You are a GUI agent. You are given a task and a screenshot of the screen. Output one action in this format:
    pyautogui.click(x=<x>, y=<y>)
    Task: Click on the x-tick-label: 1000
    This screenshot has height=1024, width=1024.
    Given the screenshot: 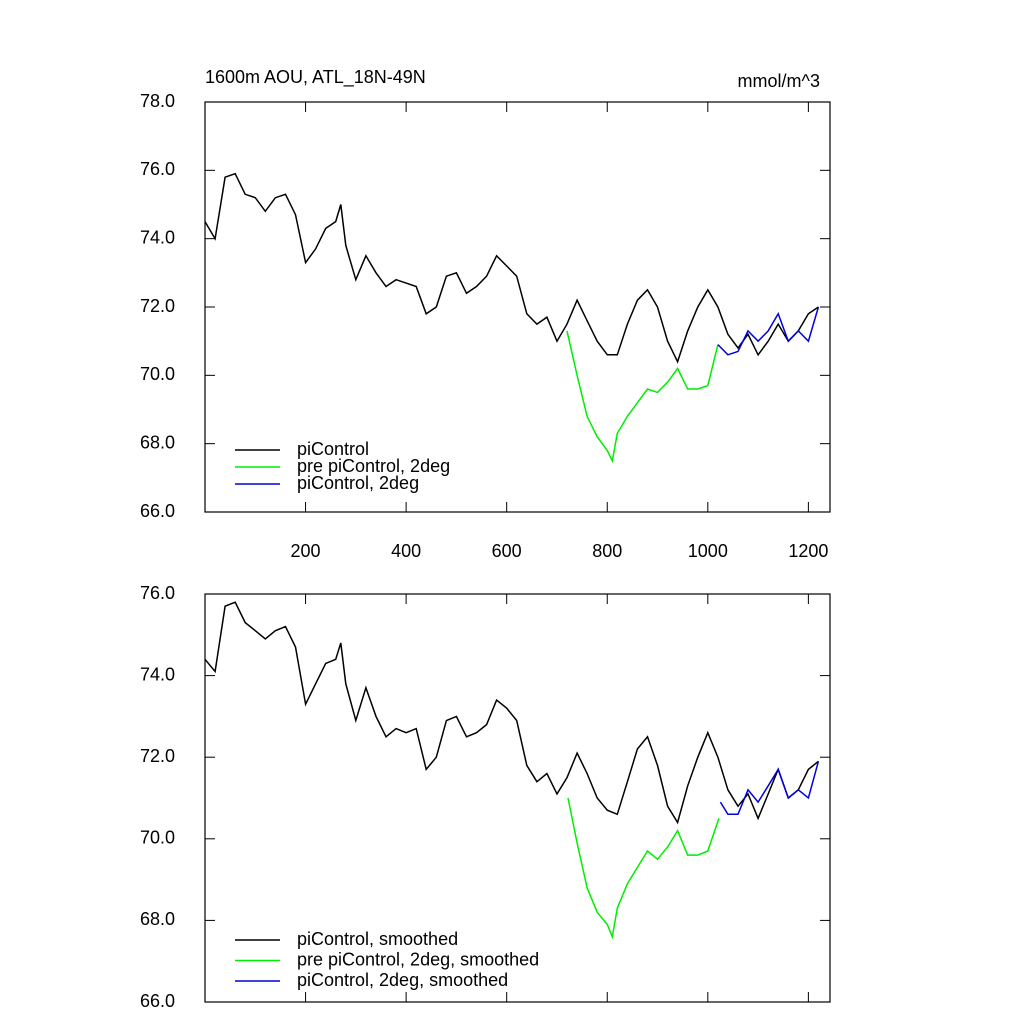 What is the action you would take?
    pyautogui.click(x=708, y=551)
    